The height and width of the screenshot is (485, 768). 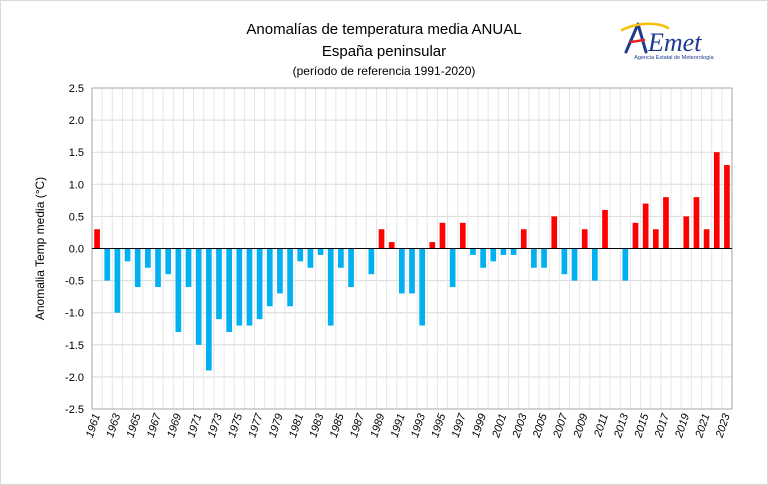 I want to click on chart-title: Anomalías de temperatura media ANUAL, so click(x=384, y=29).